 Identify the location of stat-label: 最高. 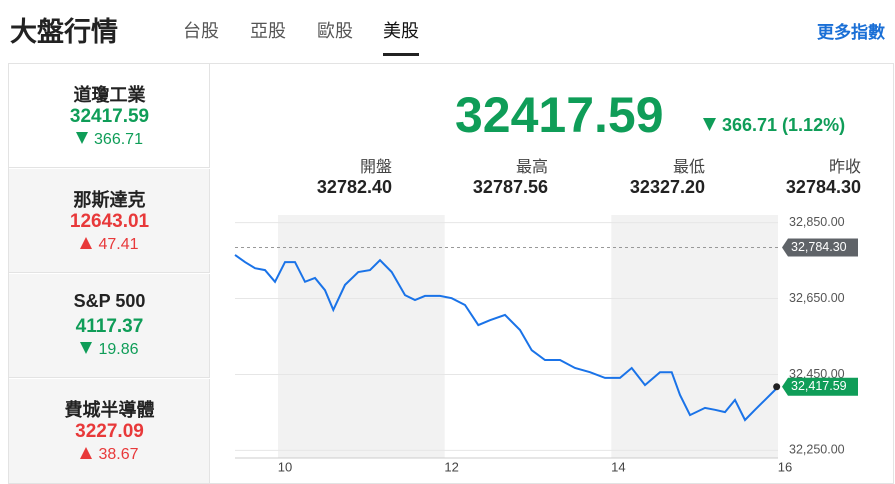
(531, 167).